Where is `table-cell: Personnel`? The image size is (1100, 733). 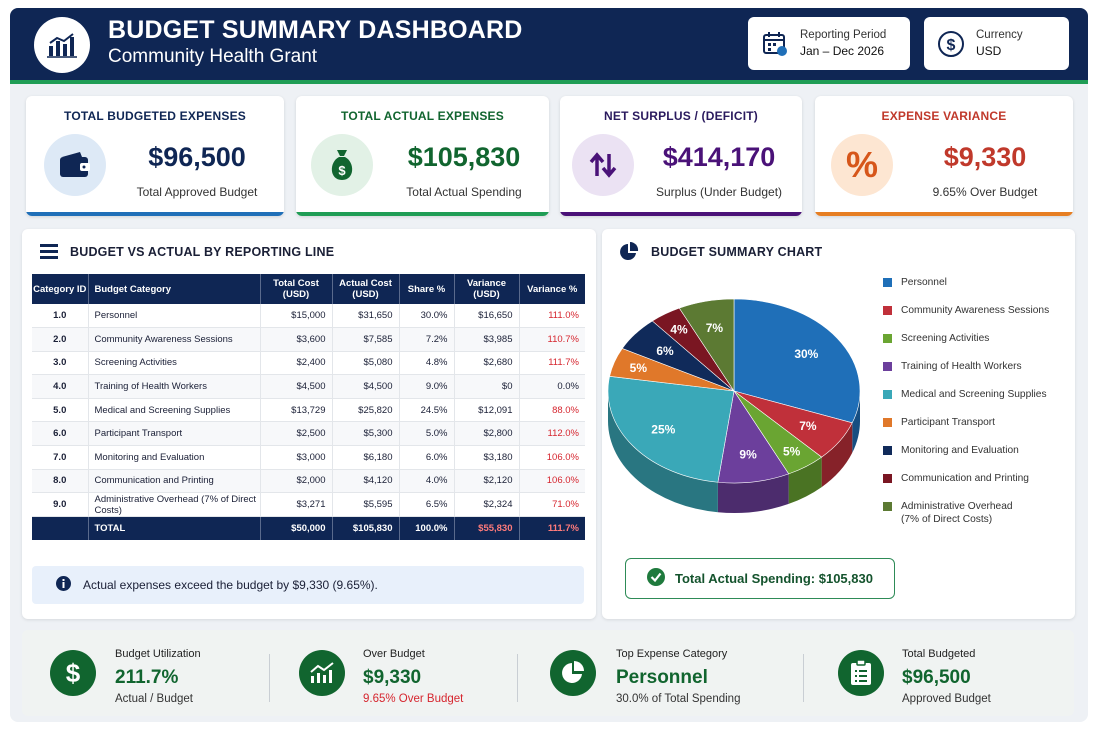 table-cell: Personnel is located at coordinates (174, 316).